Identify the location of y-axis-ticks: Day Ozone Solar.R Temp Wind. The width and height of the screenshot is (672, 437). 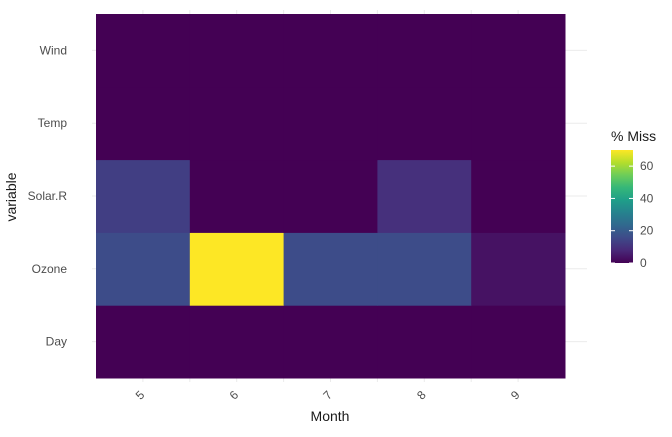
(48, 195).